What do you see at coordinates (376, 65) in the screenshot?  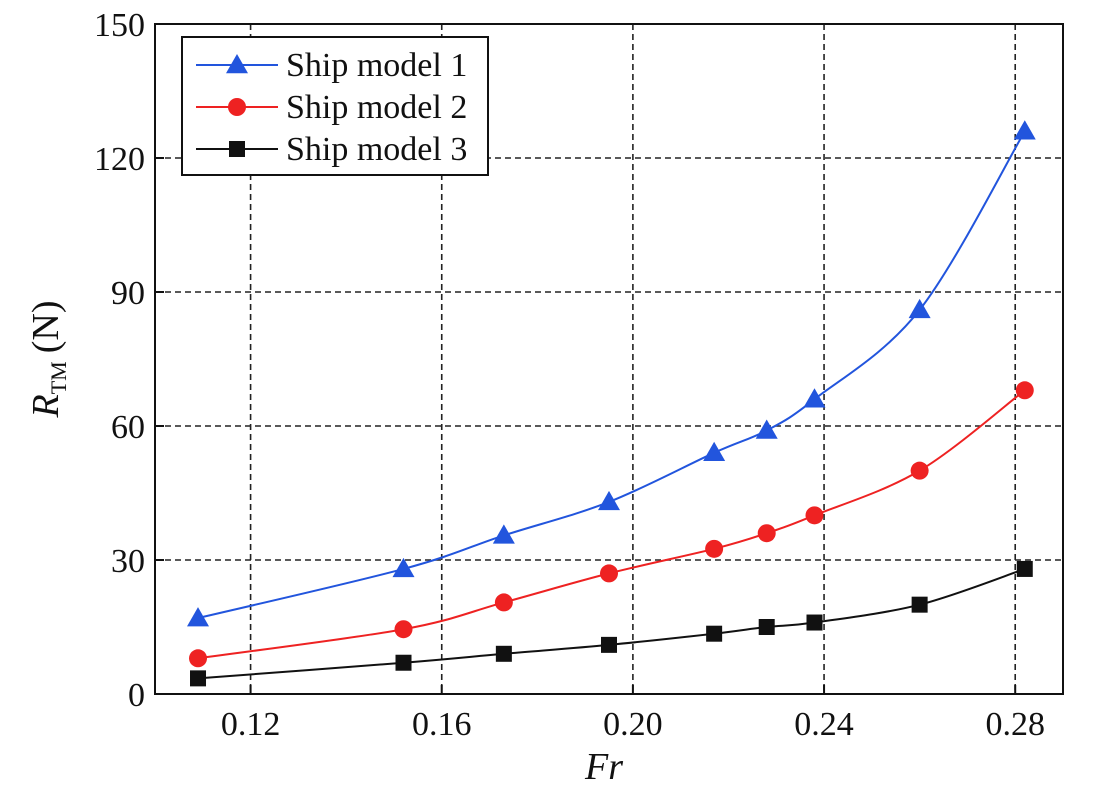 I see `legend-label: Ship model 1` at bounding box center [376, 65].